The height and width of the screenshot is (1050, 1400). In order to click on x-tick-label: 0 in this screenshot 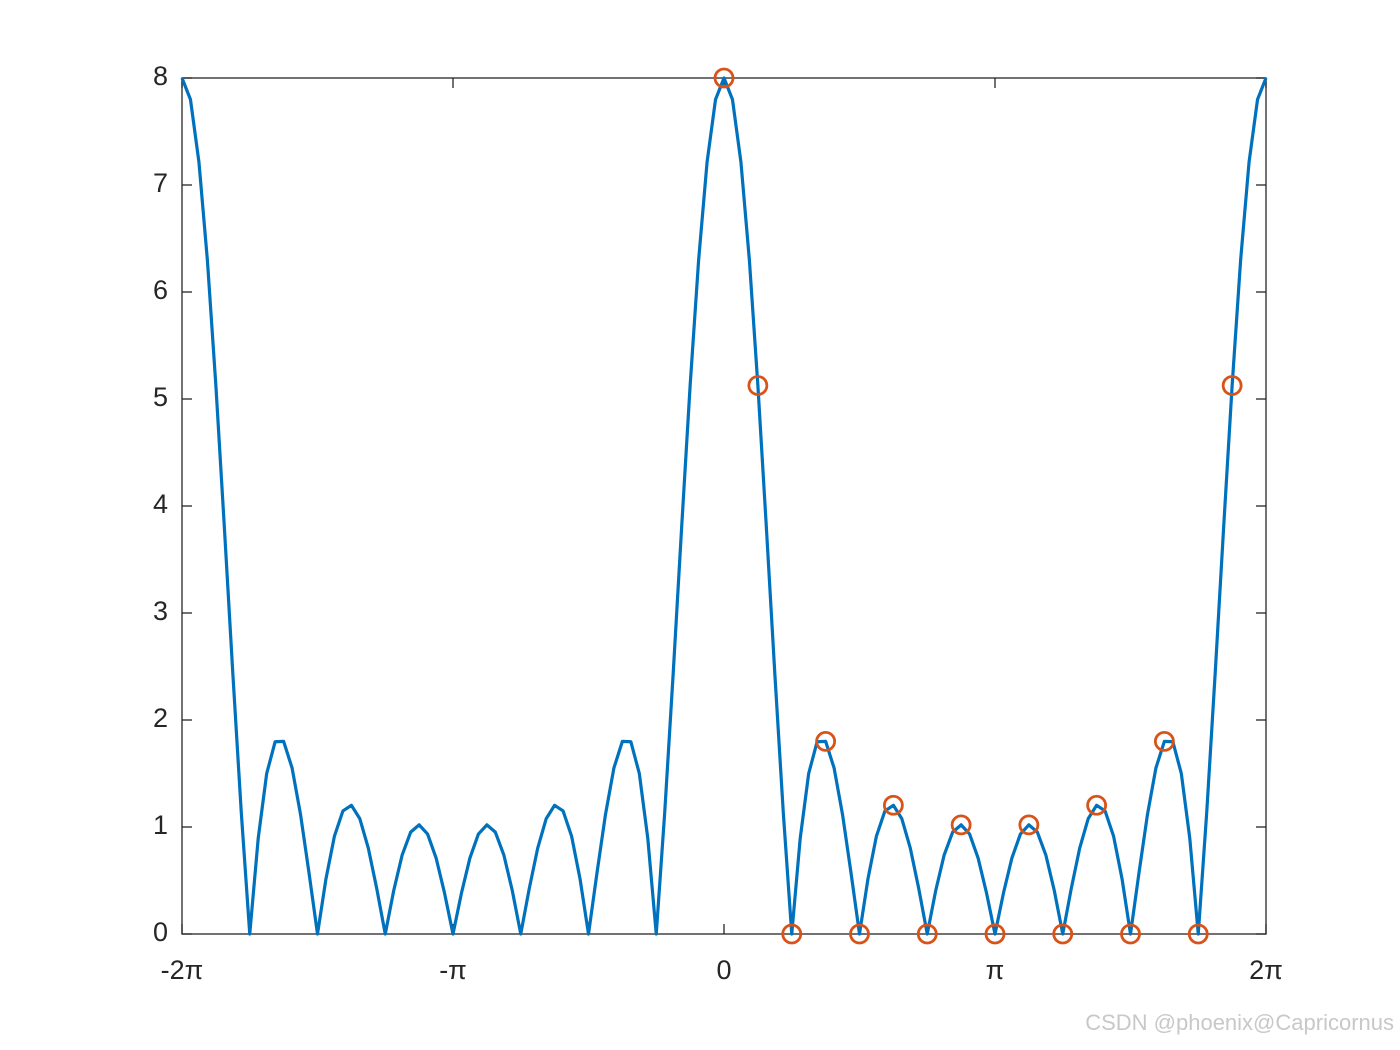, I will do `click(723, 970)`.